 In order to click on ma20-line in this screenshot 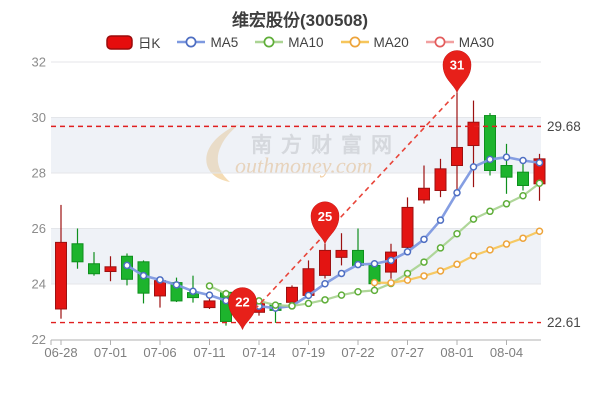, I will do `click(457, 257)`.